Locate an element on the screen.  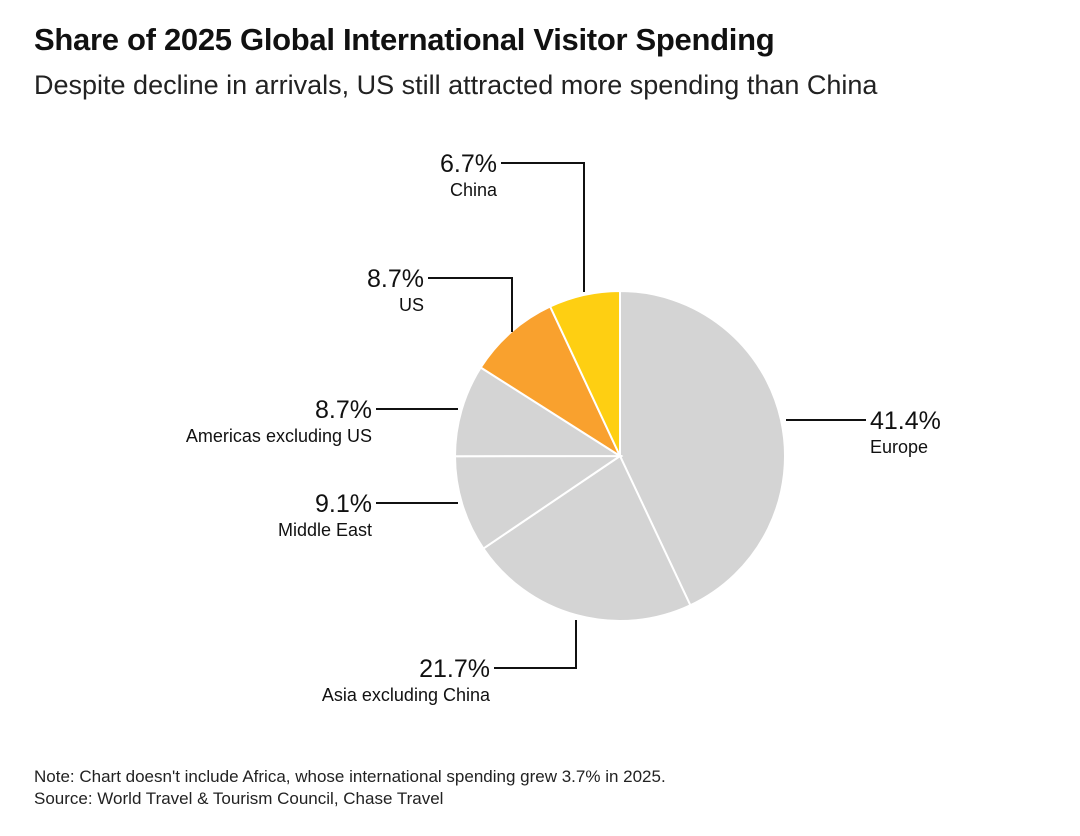
value-label-us: 8.7% is located at coordinates (395, 279).